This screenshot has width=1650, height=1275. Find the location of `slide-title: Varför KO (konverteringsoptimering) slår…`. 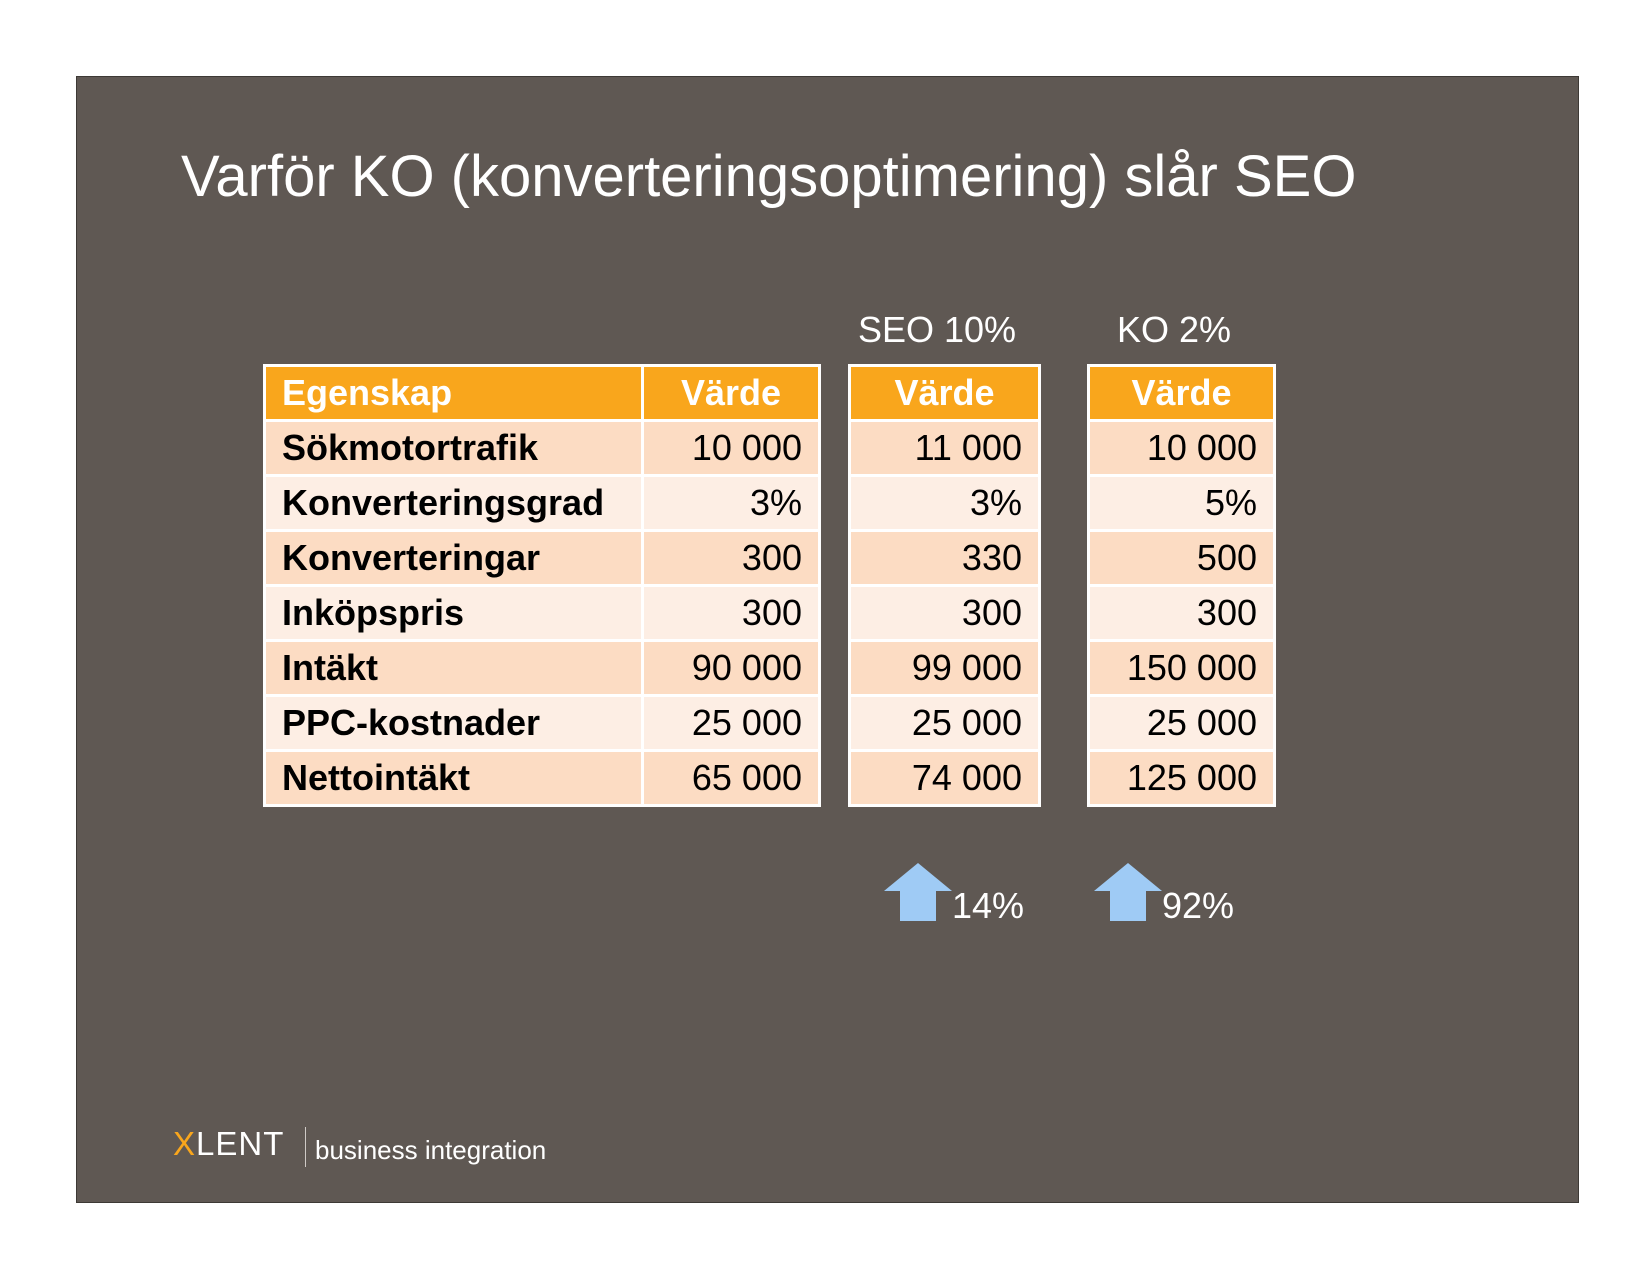

slide-title: Varför KO (konverteringsoptimering) slår… is located at coordinates (769, 176).